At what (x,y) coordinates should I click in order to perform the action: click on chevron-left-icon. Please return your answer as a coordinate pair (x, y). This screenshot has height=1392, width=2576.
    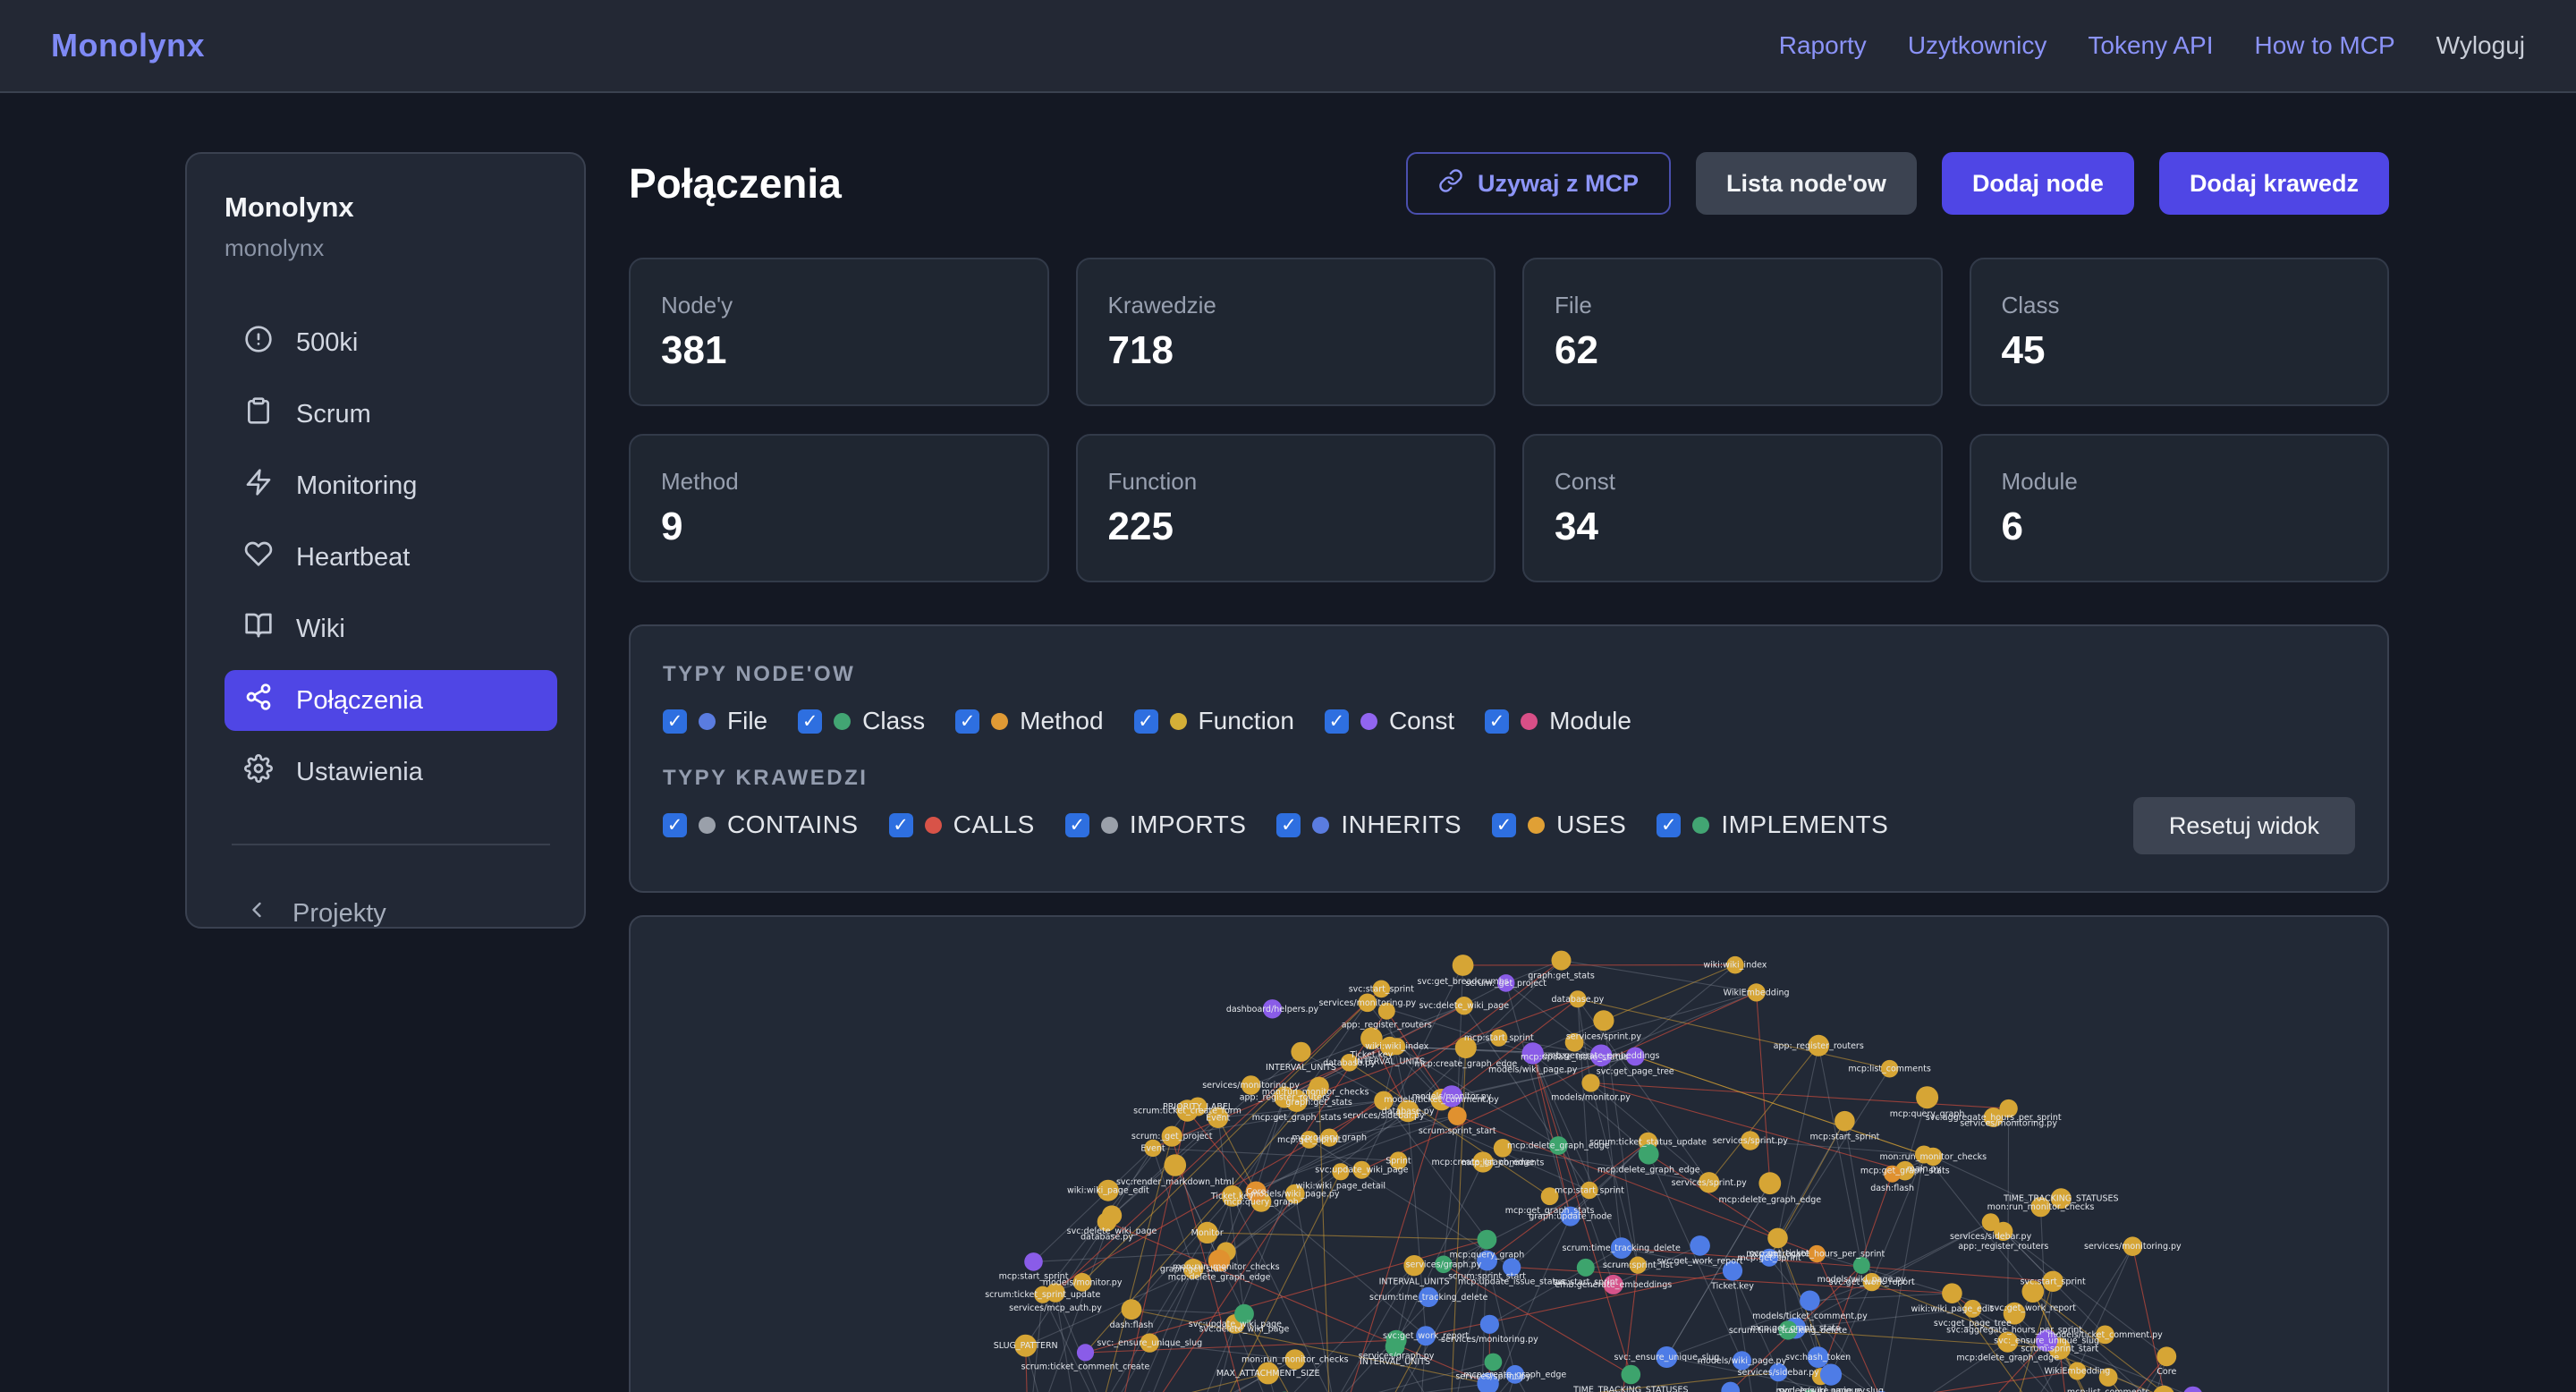
    Looking at the image, I should click on (256, 913).